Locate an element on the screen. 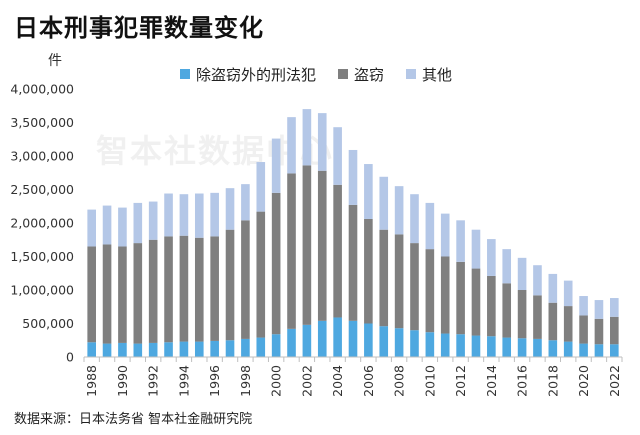 This screenshot has width=640, height=435. x-tick-label: 2008 is located at coordinates (399, 381).